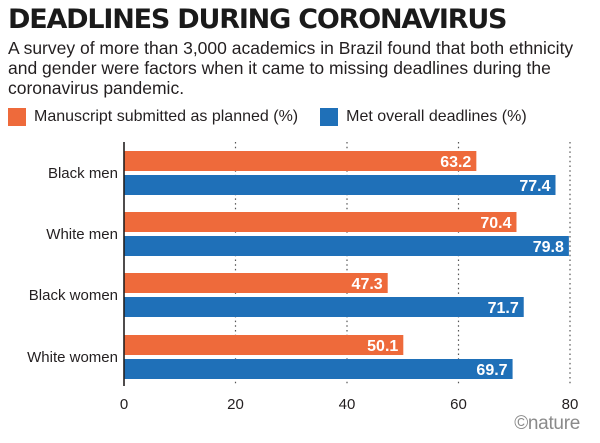 This screenshot has height=443, width=600. I want to click on x-tick-label-60: 60, so click(458, 404).